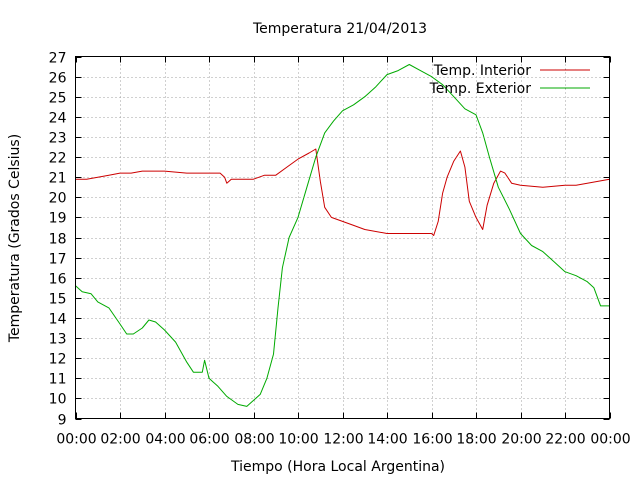 The height and width of the screenshot is (480, 640). What do you see at coordinates (58, 199) in the screenshot?
I see `y-tick-label: 20` at bounding box center [58, 199].